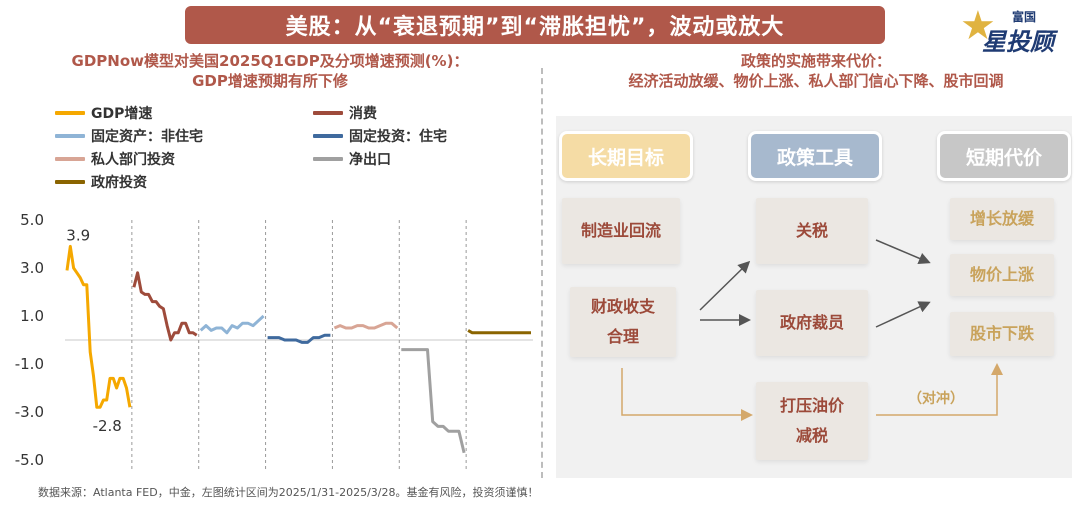  I want to click on legend-item-net-exports: 净出口, so click(352, 159).